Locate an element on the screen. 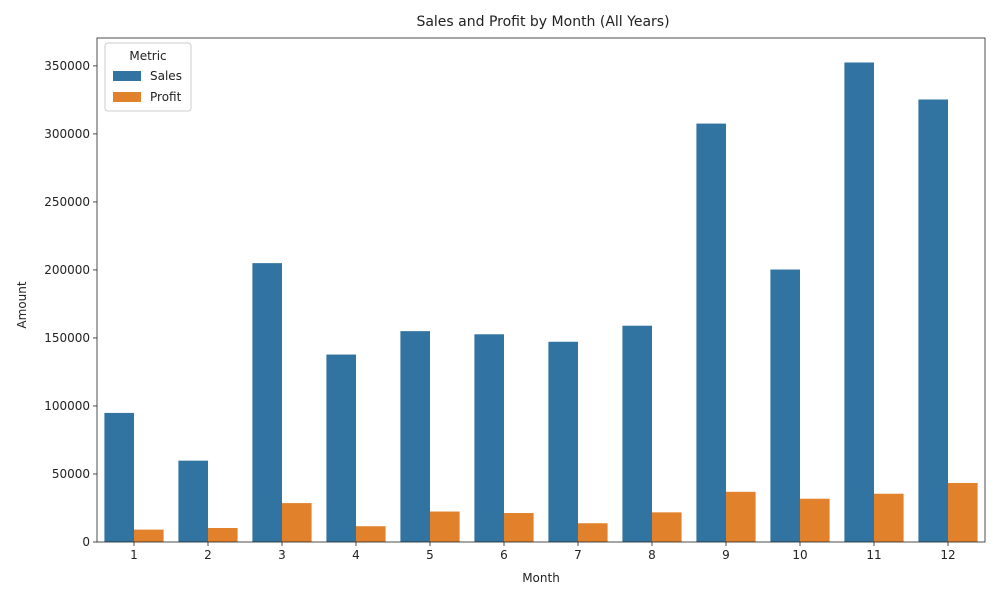  y-tick-label: 350000 is located at coordinates (67, 66).